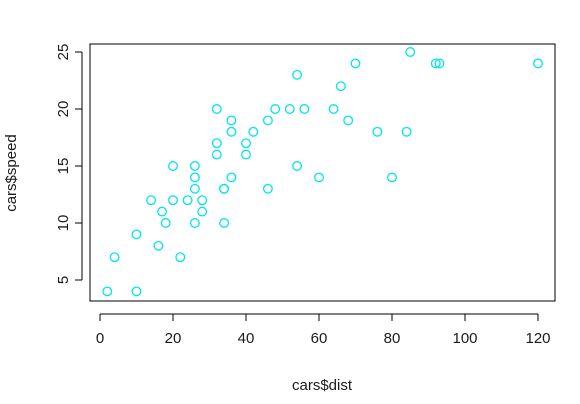  What do you see at coordinates (63, 109) in the screenshot?
I see `y-tick-label: 20` at bounding box center [63, 109].